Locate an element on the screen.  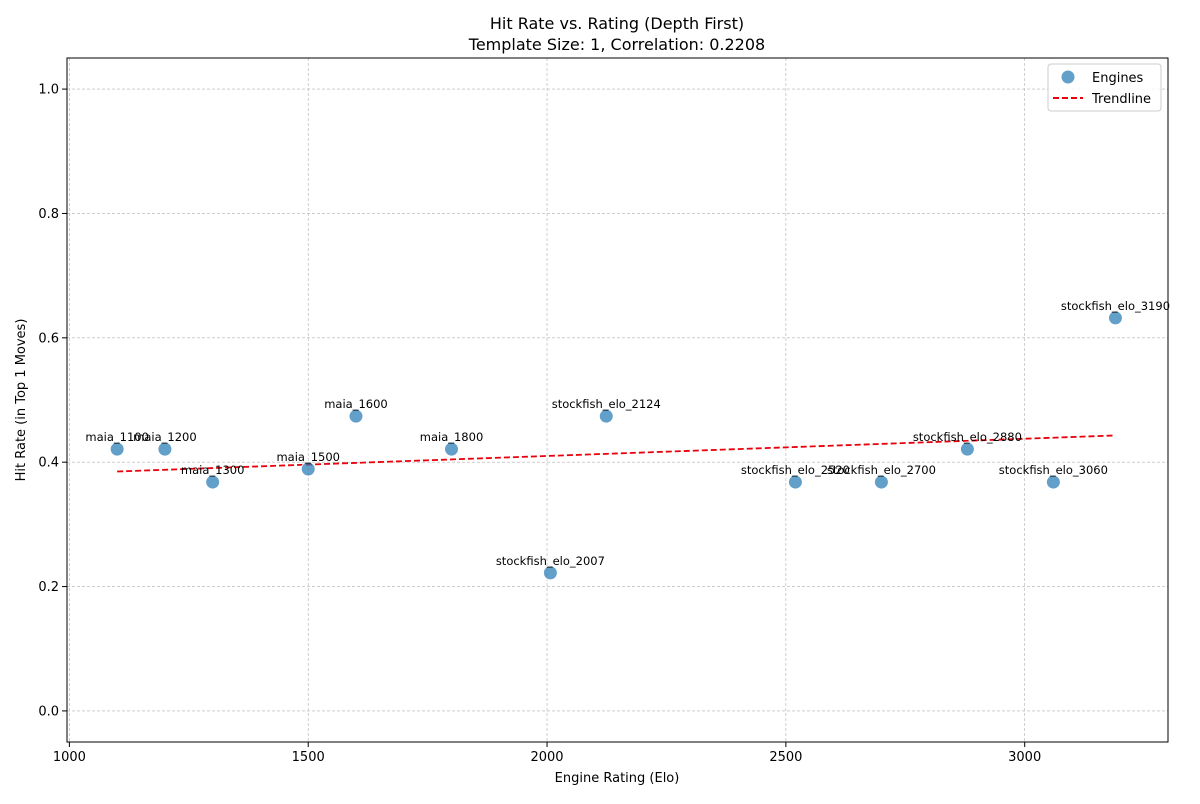
point-label: maia_1500 is located at coordinates (308, 457).